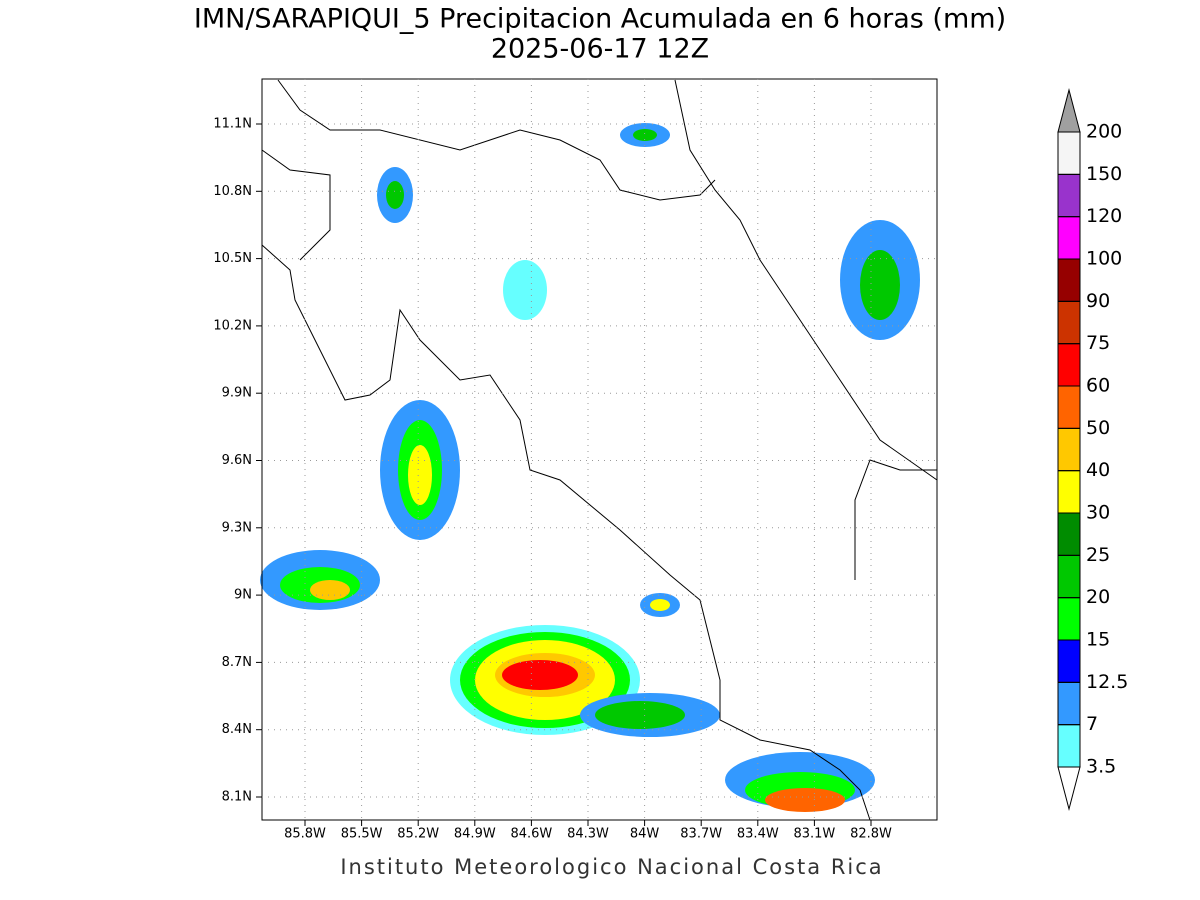 The image size is (1200, 900). What do you see at coordinates (475, 834) in the screenshot?
I see `lon-tick-label: 84.9W` at bounding box center [475, 834].